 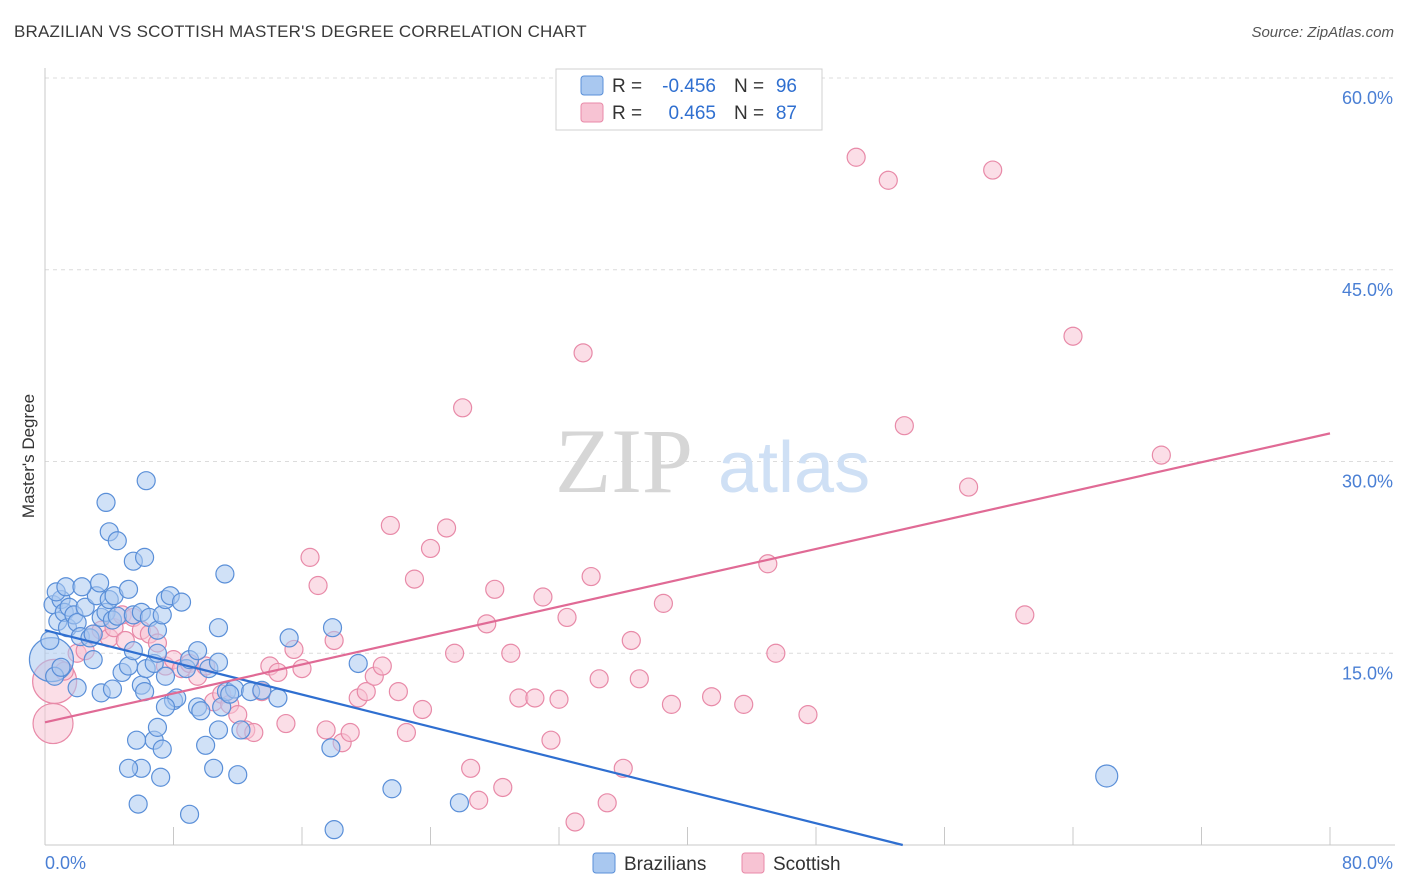 I want to click on series-legend: Brazilians Scottish, so click(x=716, y=863).